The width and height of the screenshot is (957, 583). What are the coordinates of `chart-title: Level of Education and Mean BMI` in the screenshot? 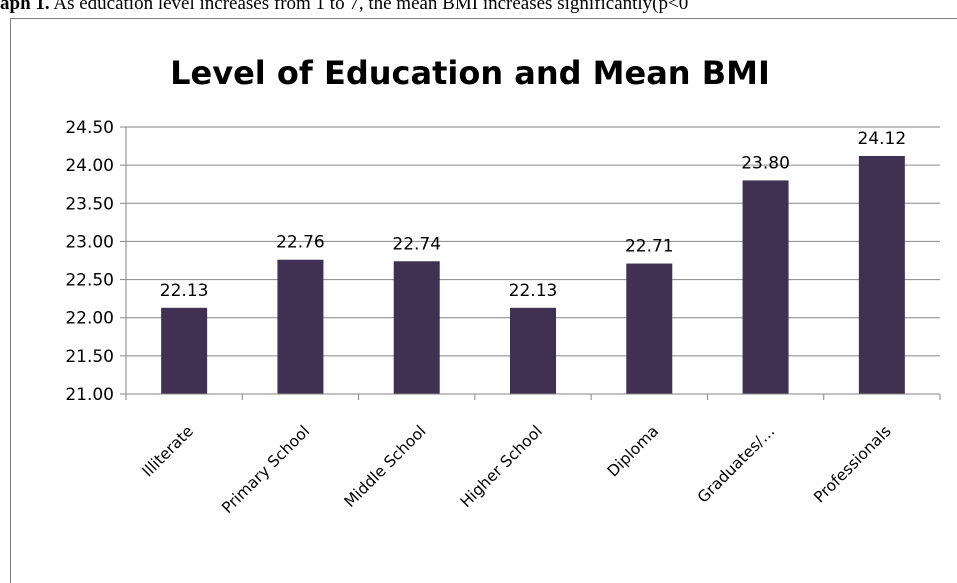 It's located at (470, 73).